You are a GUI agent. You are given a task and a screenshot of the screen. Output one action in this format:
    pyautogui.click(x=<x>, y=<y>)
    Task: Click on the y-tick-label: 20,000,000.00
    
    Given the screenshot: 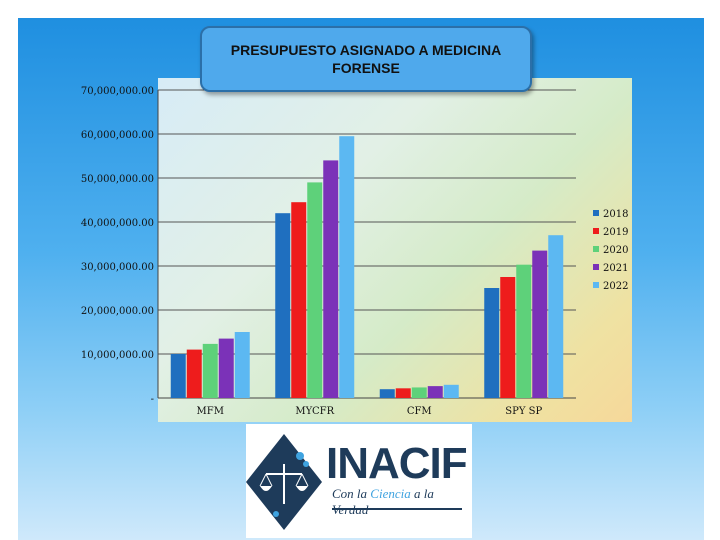 What is the action you would take?
    pyautogui.click(x=117, y=311)
    